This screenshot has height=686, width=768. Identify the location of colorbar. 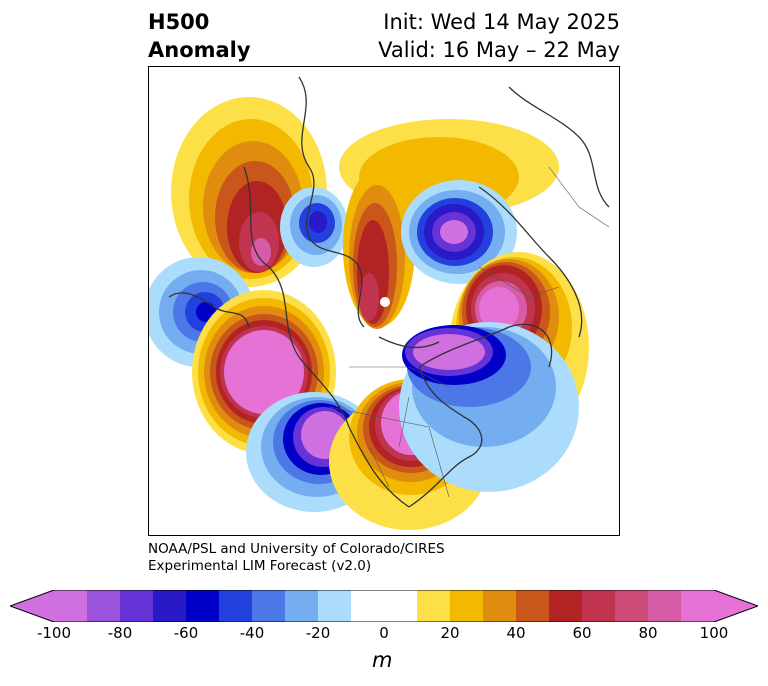
(384, 606).